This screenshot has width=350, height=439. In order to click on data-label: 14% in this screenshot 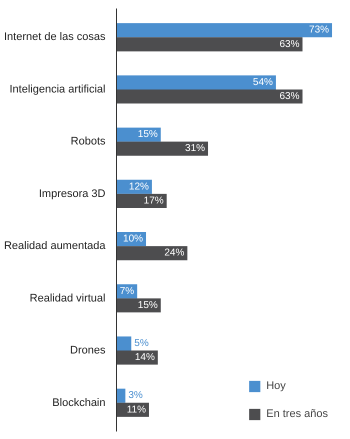, I will do `click(144, 358)`.